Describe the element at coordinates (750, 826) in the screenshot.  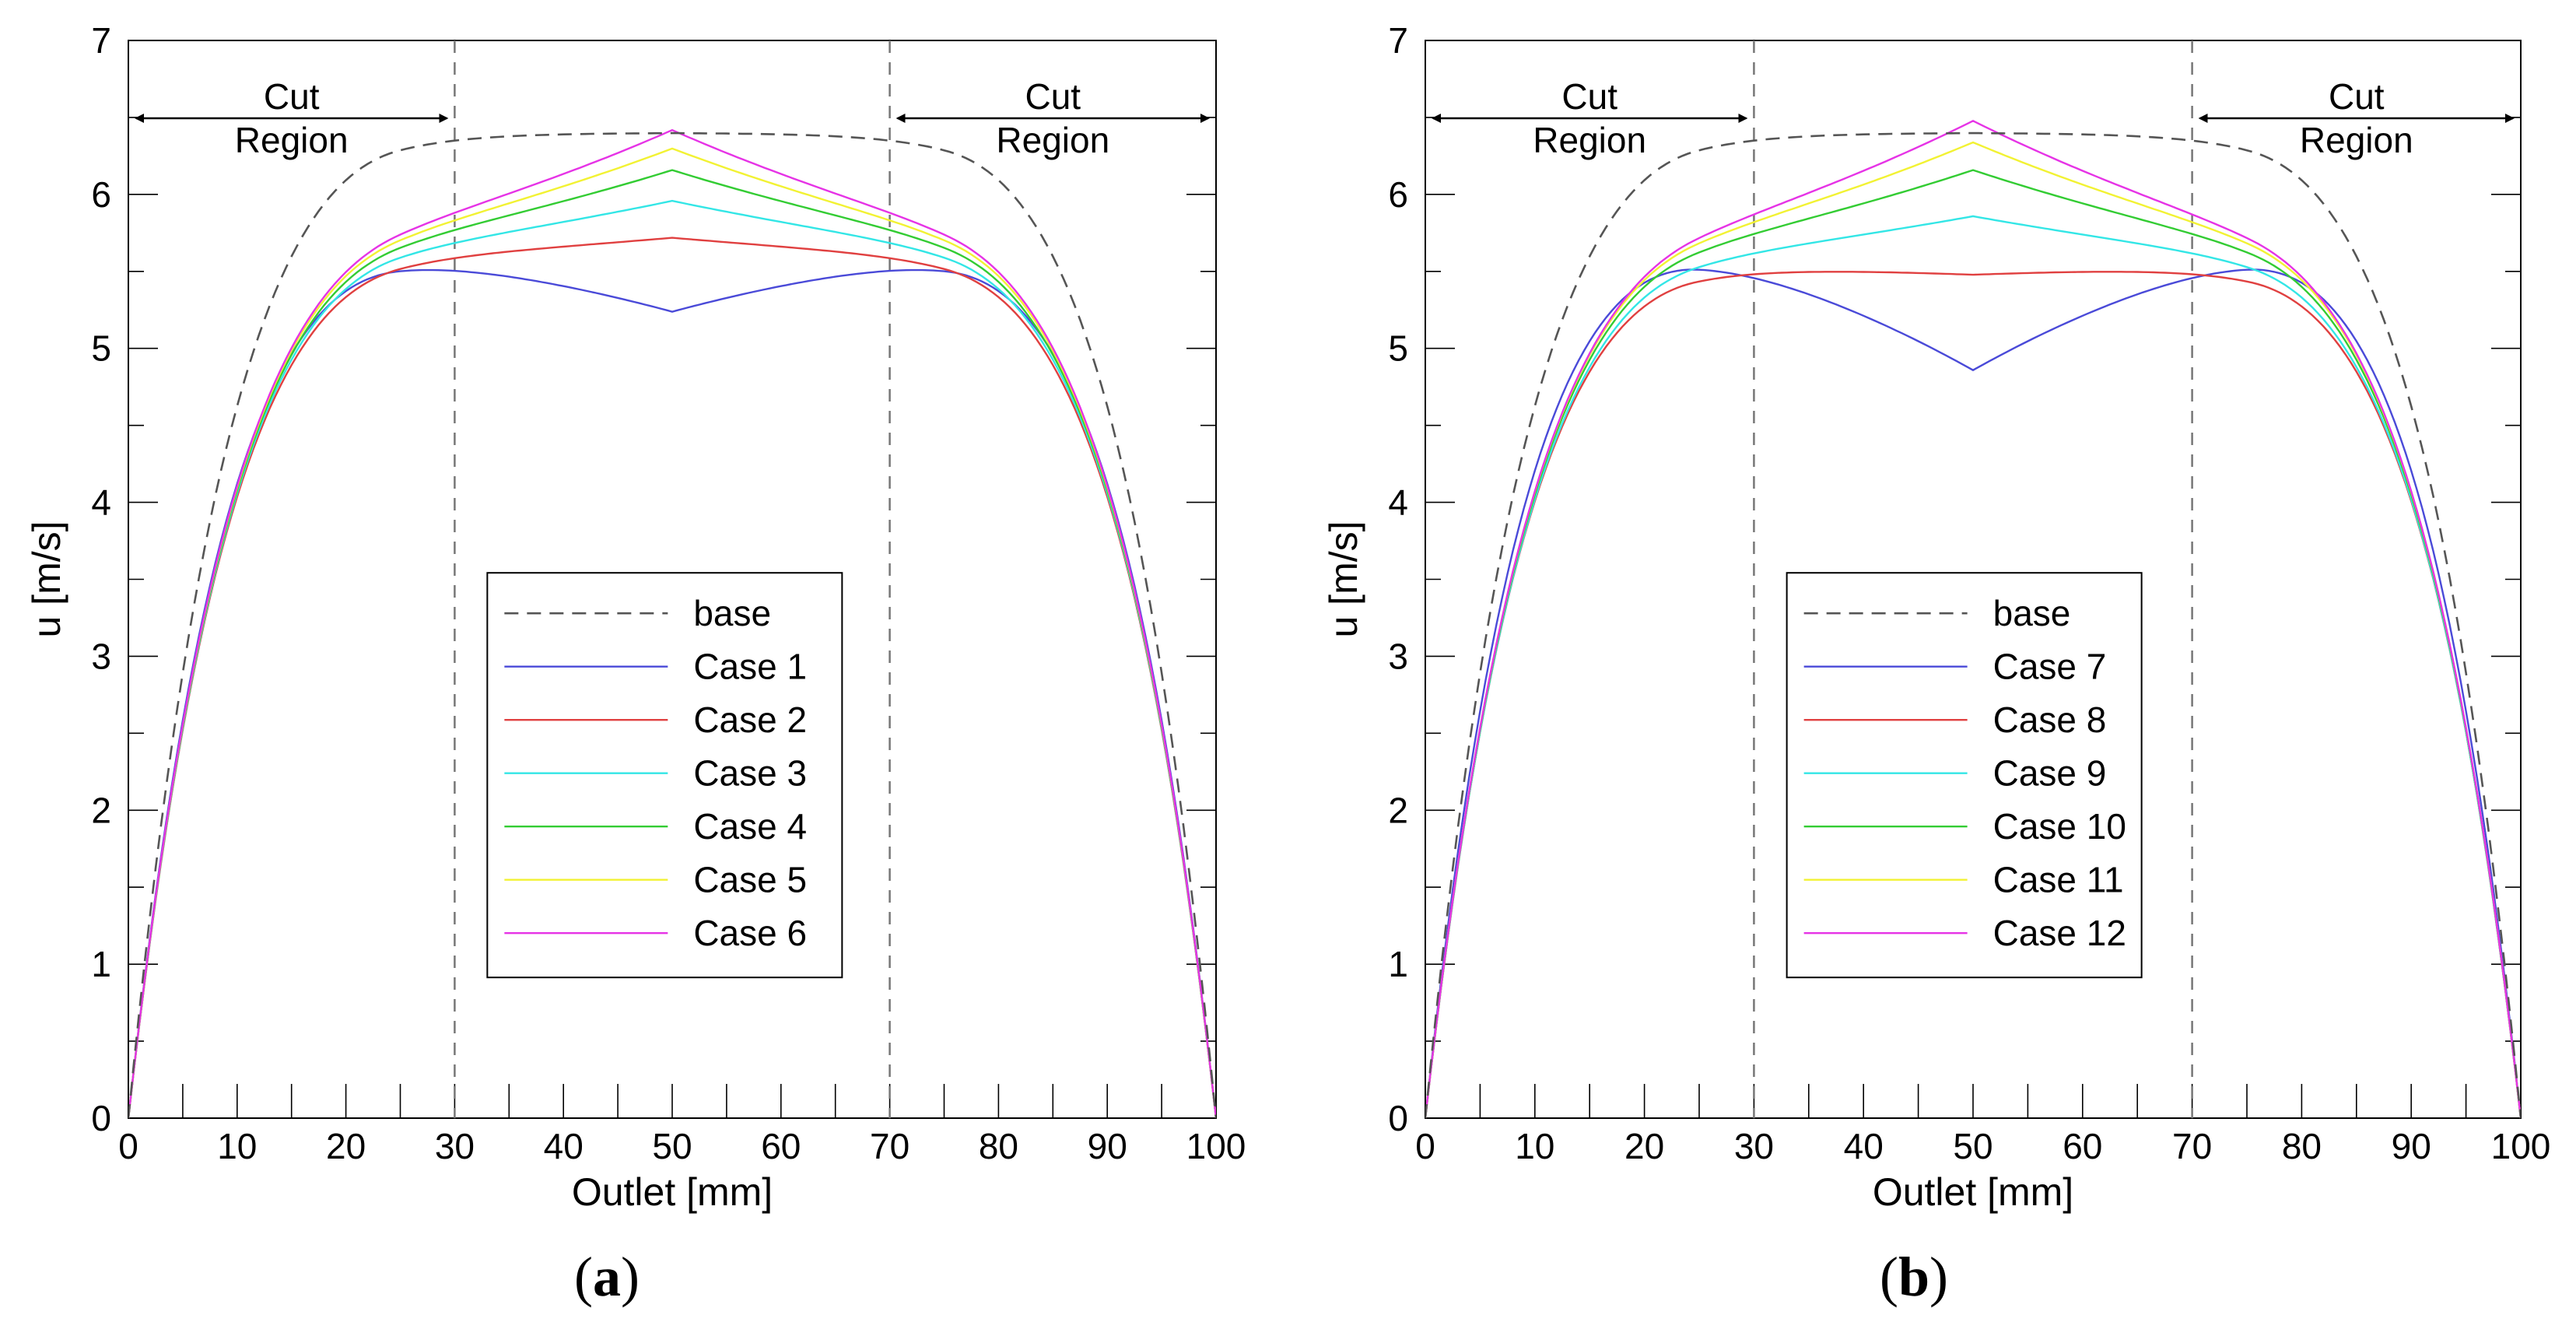
I see `legend-entry: Case 4` at that location.